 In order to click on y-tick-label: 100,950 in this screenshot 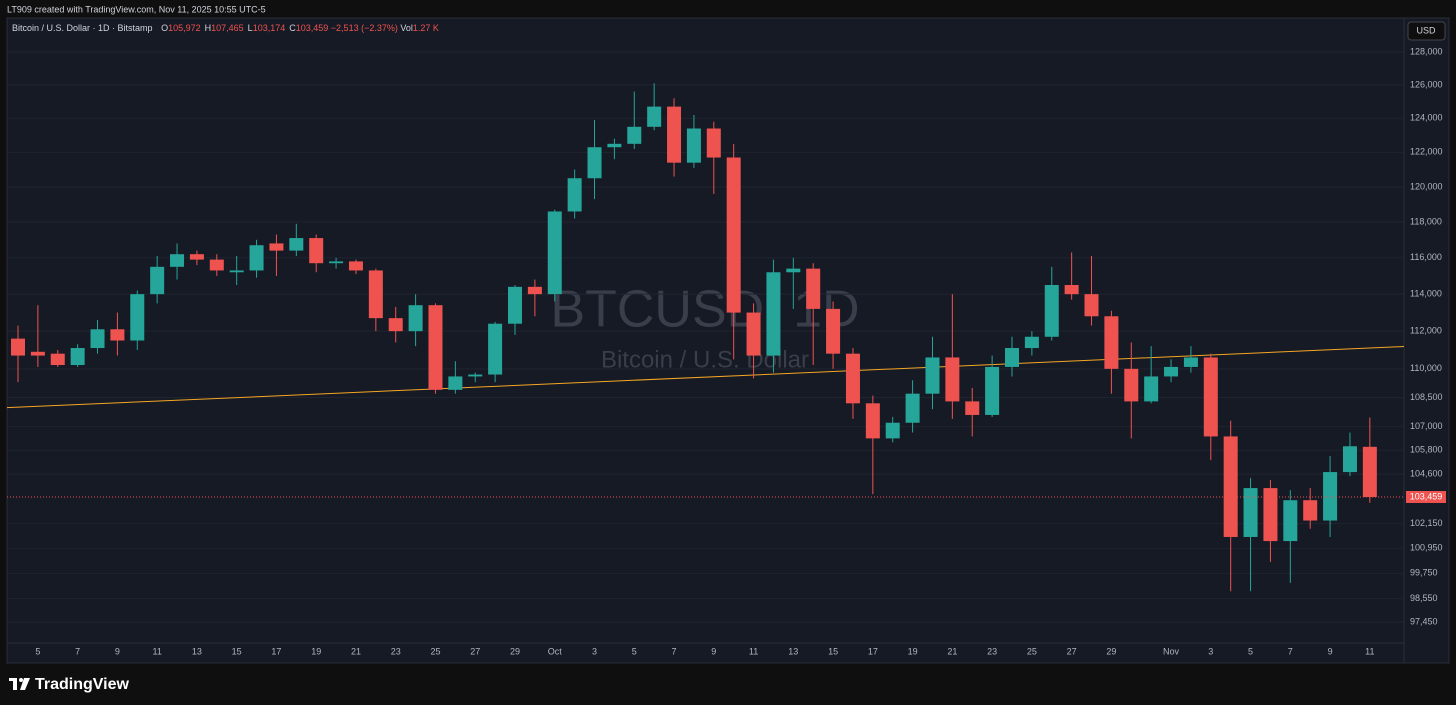, I will do `click(1426, 548)`.